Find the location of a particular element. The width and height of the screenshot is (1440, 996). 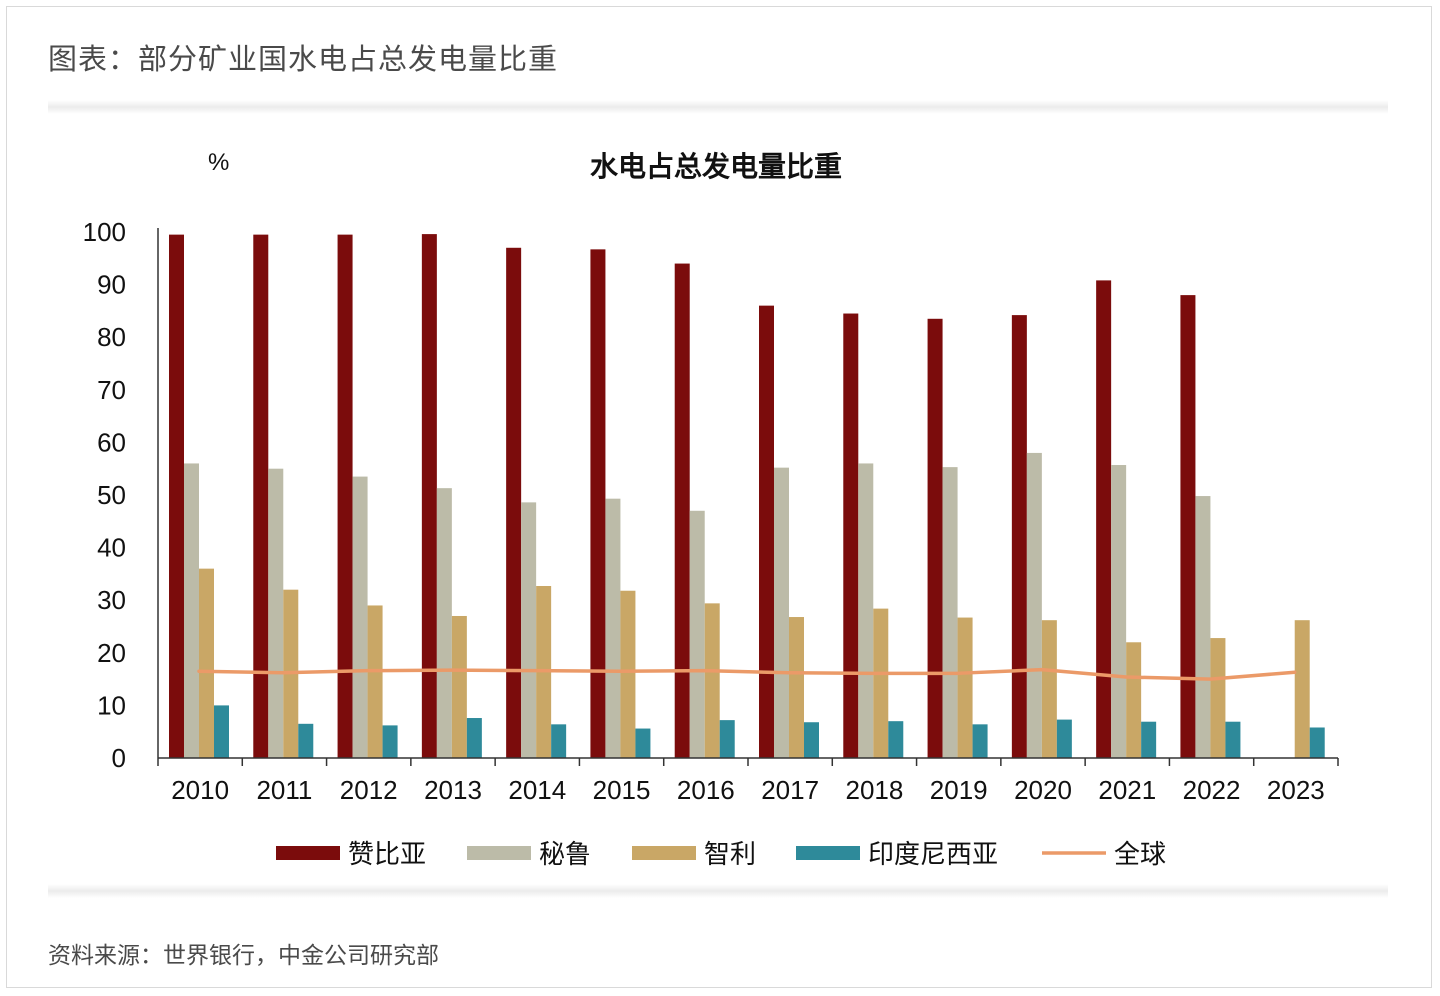

bar-4-2019 is located at coordinates (980, 741).